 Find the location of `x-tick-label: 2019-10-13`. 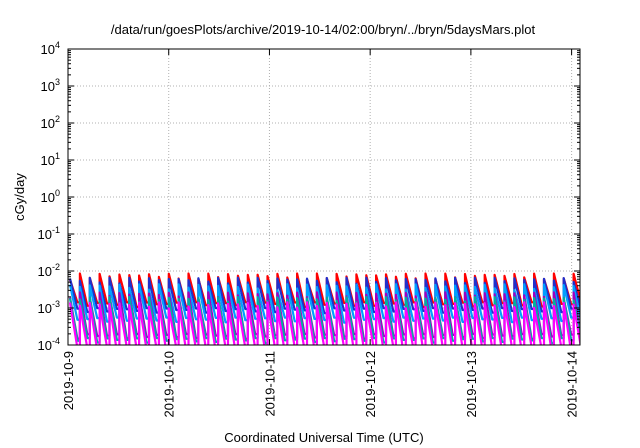

x-tick-label: 2019-10-13 is located at coordinates (471, 384).